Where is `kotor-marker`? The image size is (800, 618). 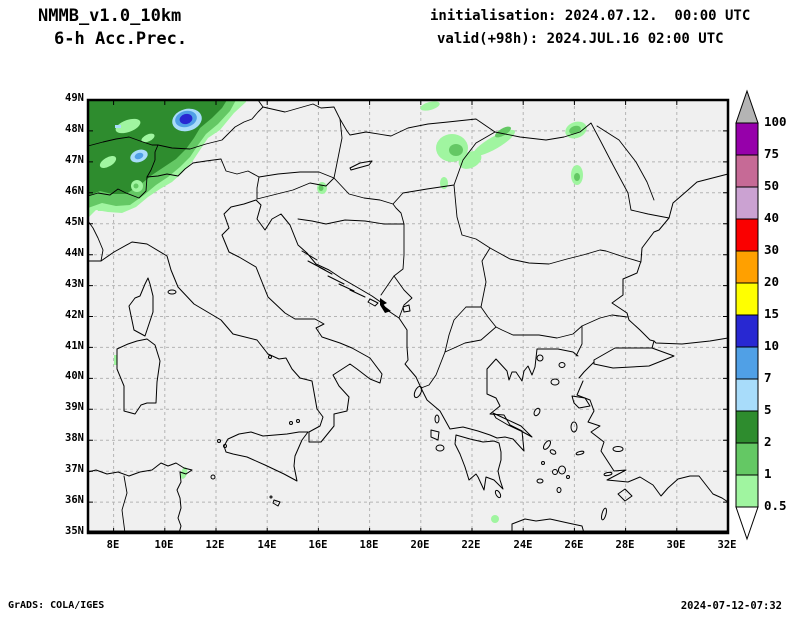 kotor-marker is located at coordinates (385, 305).